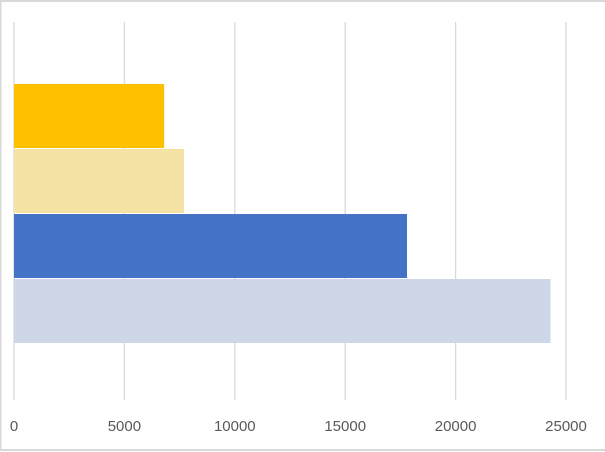 The image size is (605, 452). Describe the element at coordinates (456, 426) in the screenshot. I see `x-tick-label: 20000` at that location.